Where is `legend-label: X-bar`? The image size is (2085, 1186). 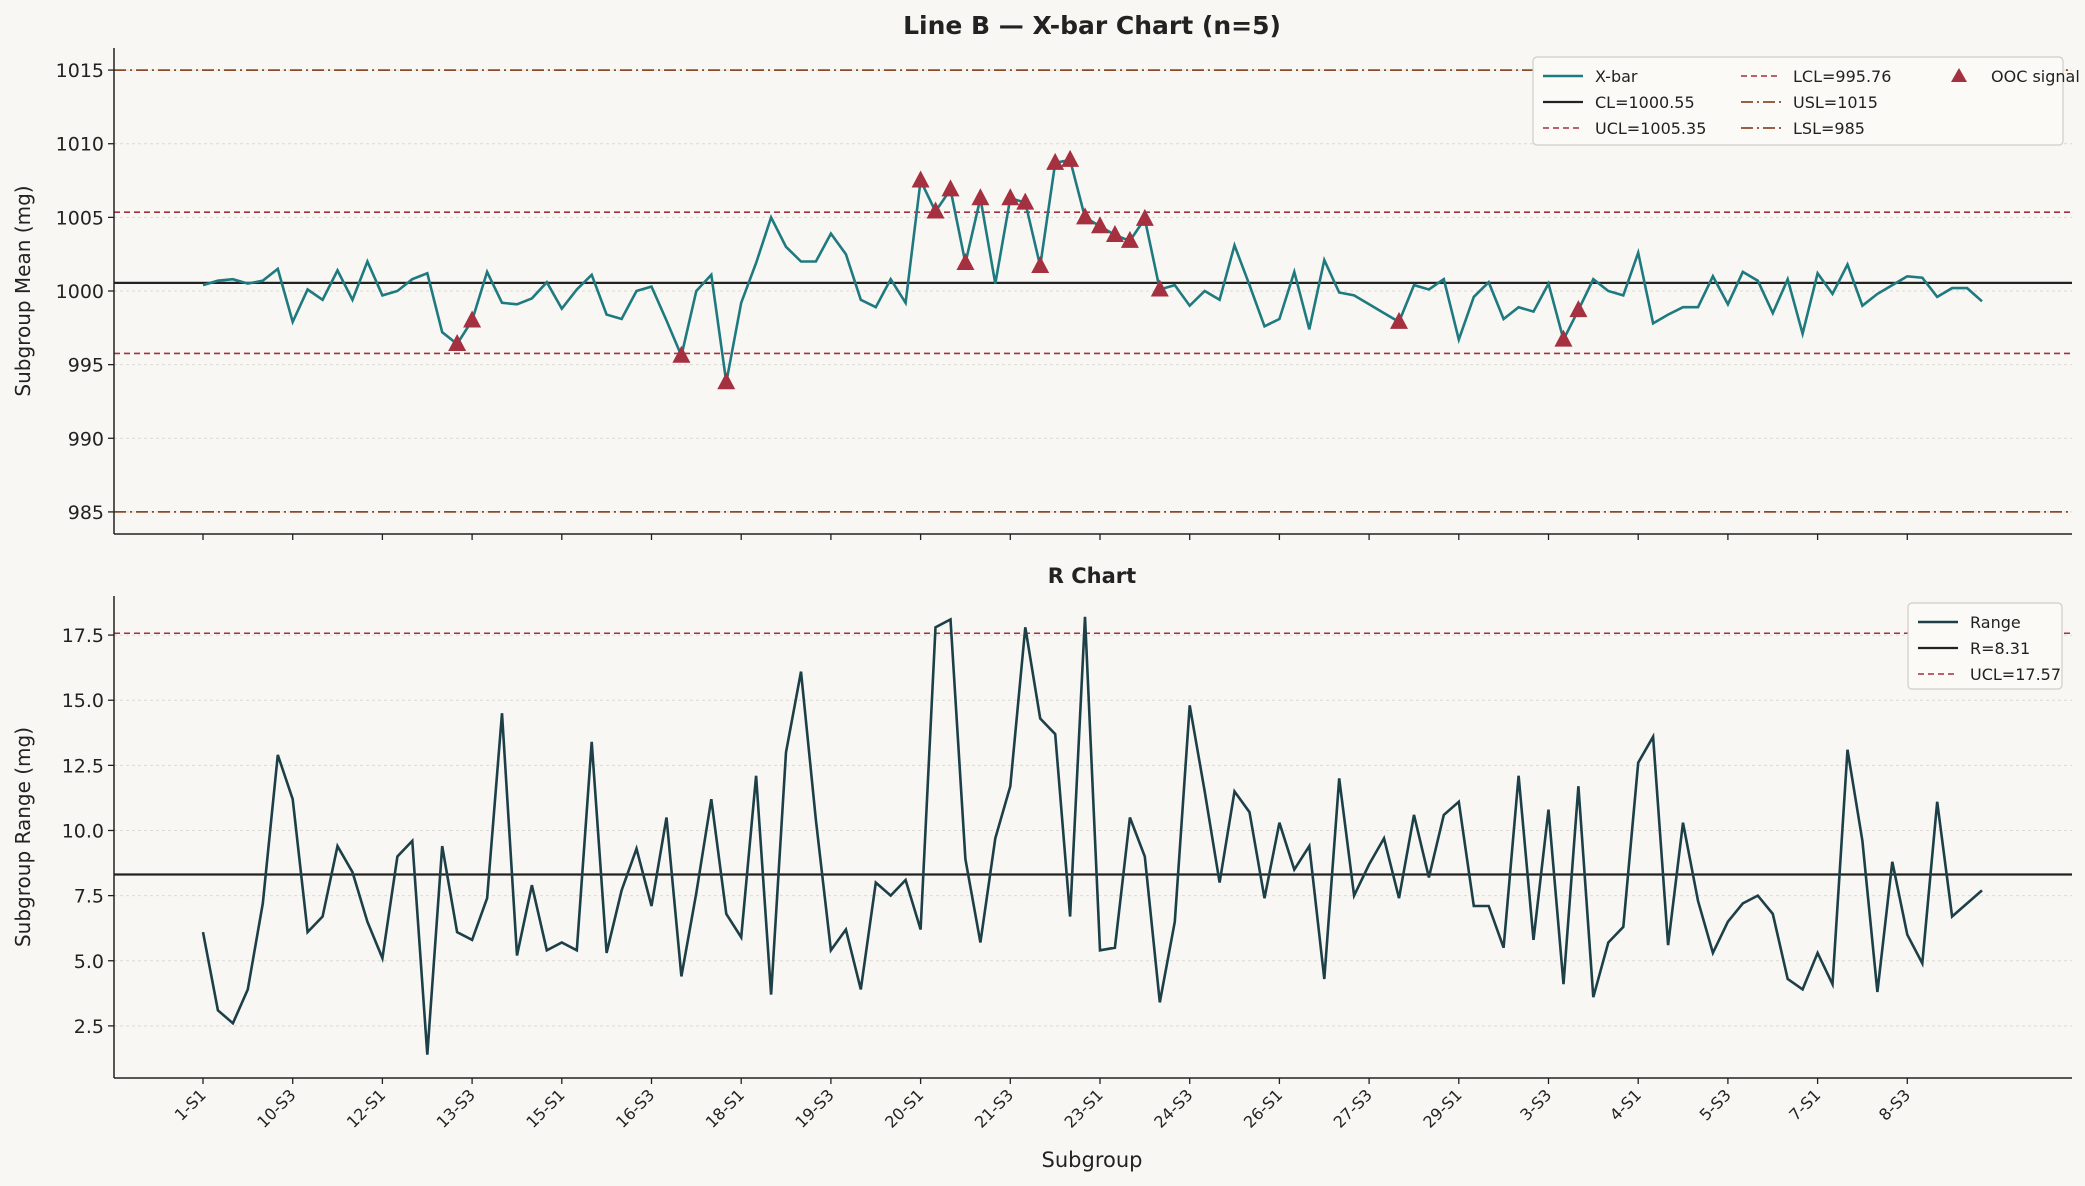
legend-label: X-bar is located at coordinates (1616, 76).